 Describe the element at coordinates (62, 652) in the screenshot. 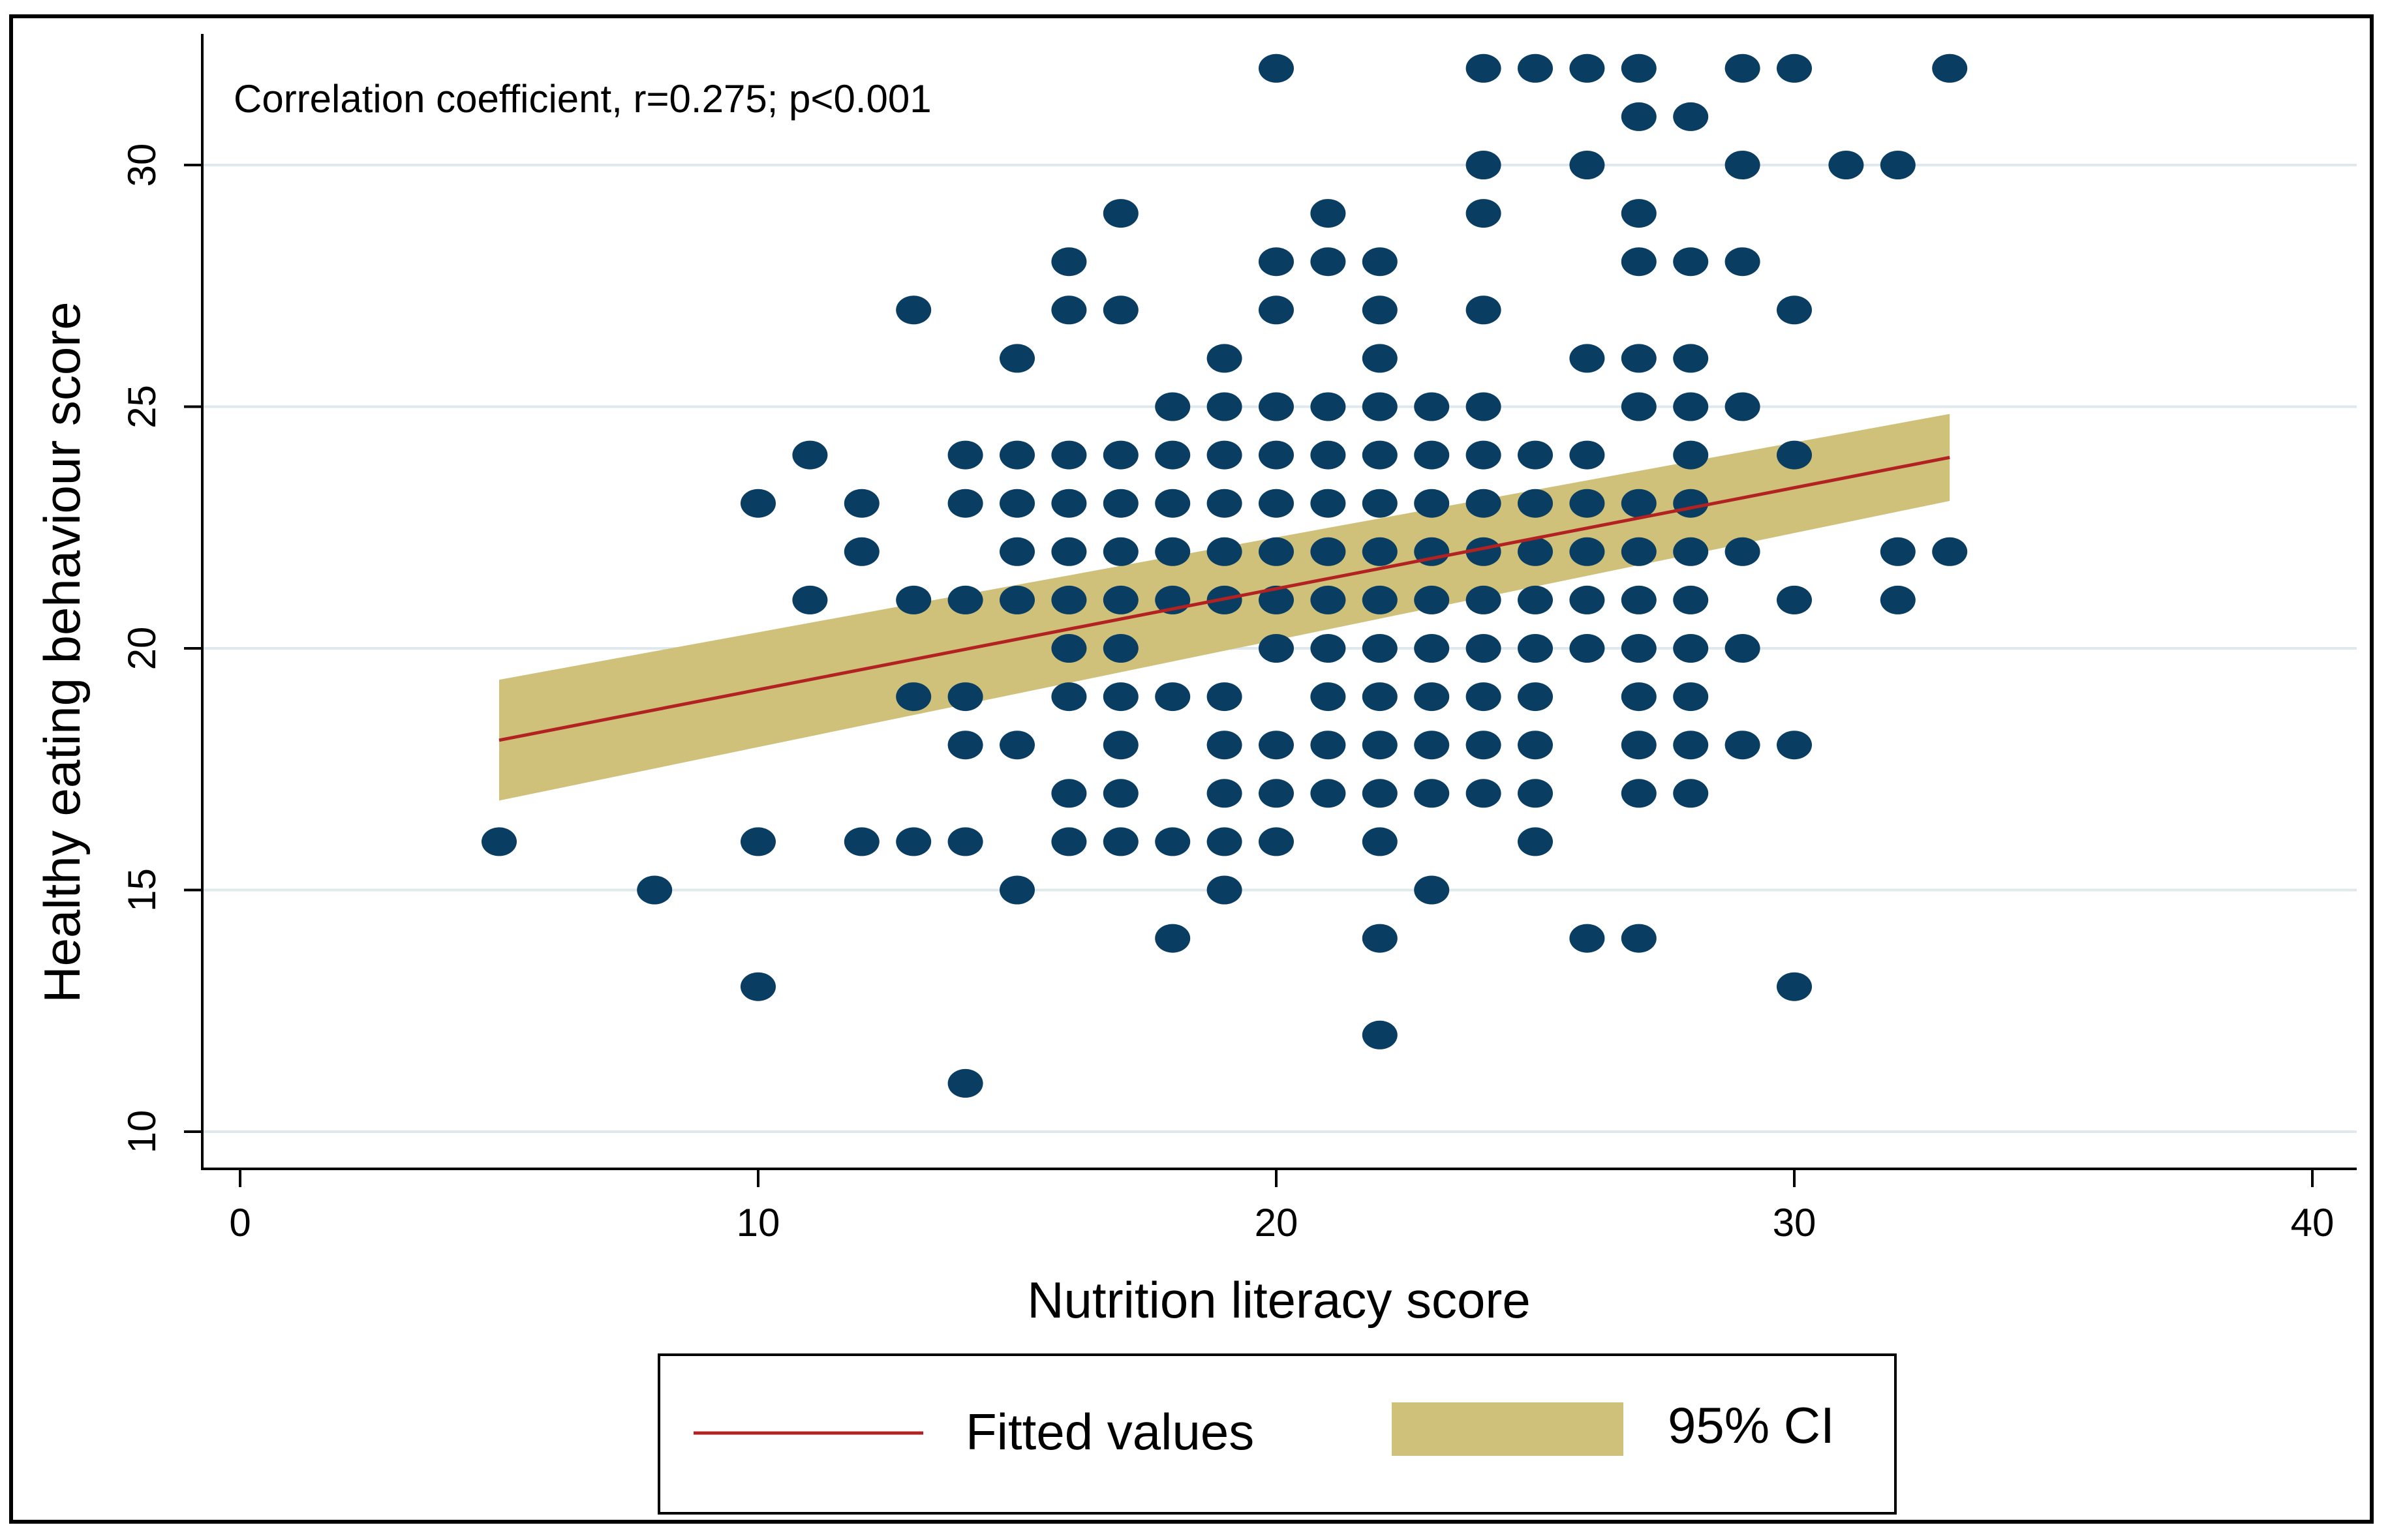

I see `y-axis-title: Healthy eating behaviour score` at that location.